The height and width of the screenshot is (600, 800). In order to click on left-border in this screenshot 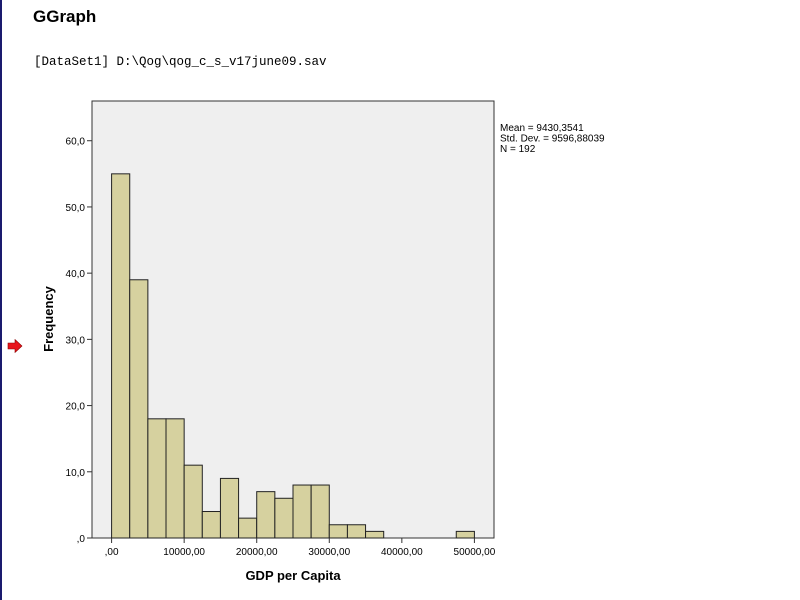, I will do `click(1, 300)`.